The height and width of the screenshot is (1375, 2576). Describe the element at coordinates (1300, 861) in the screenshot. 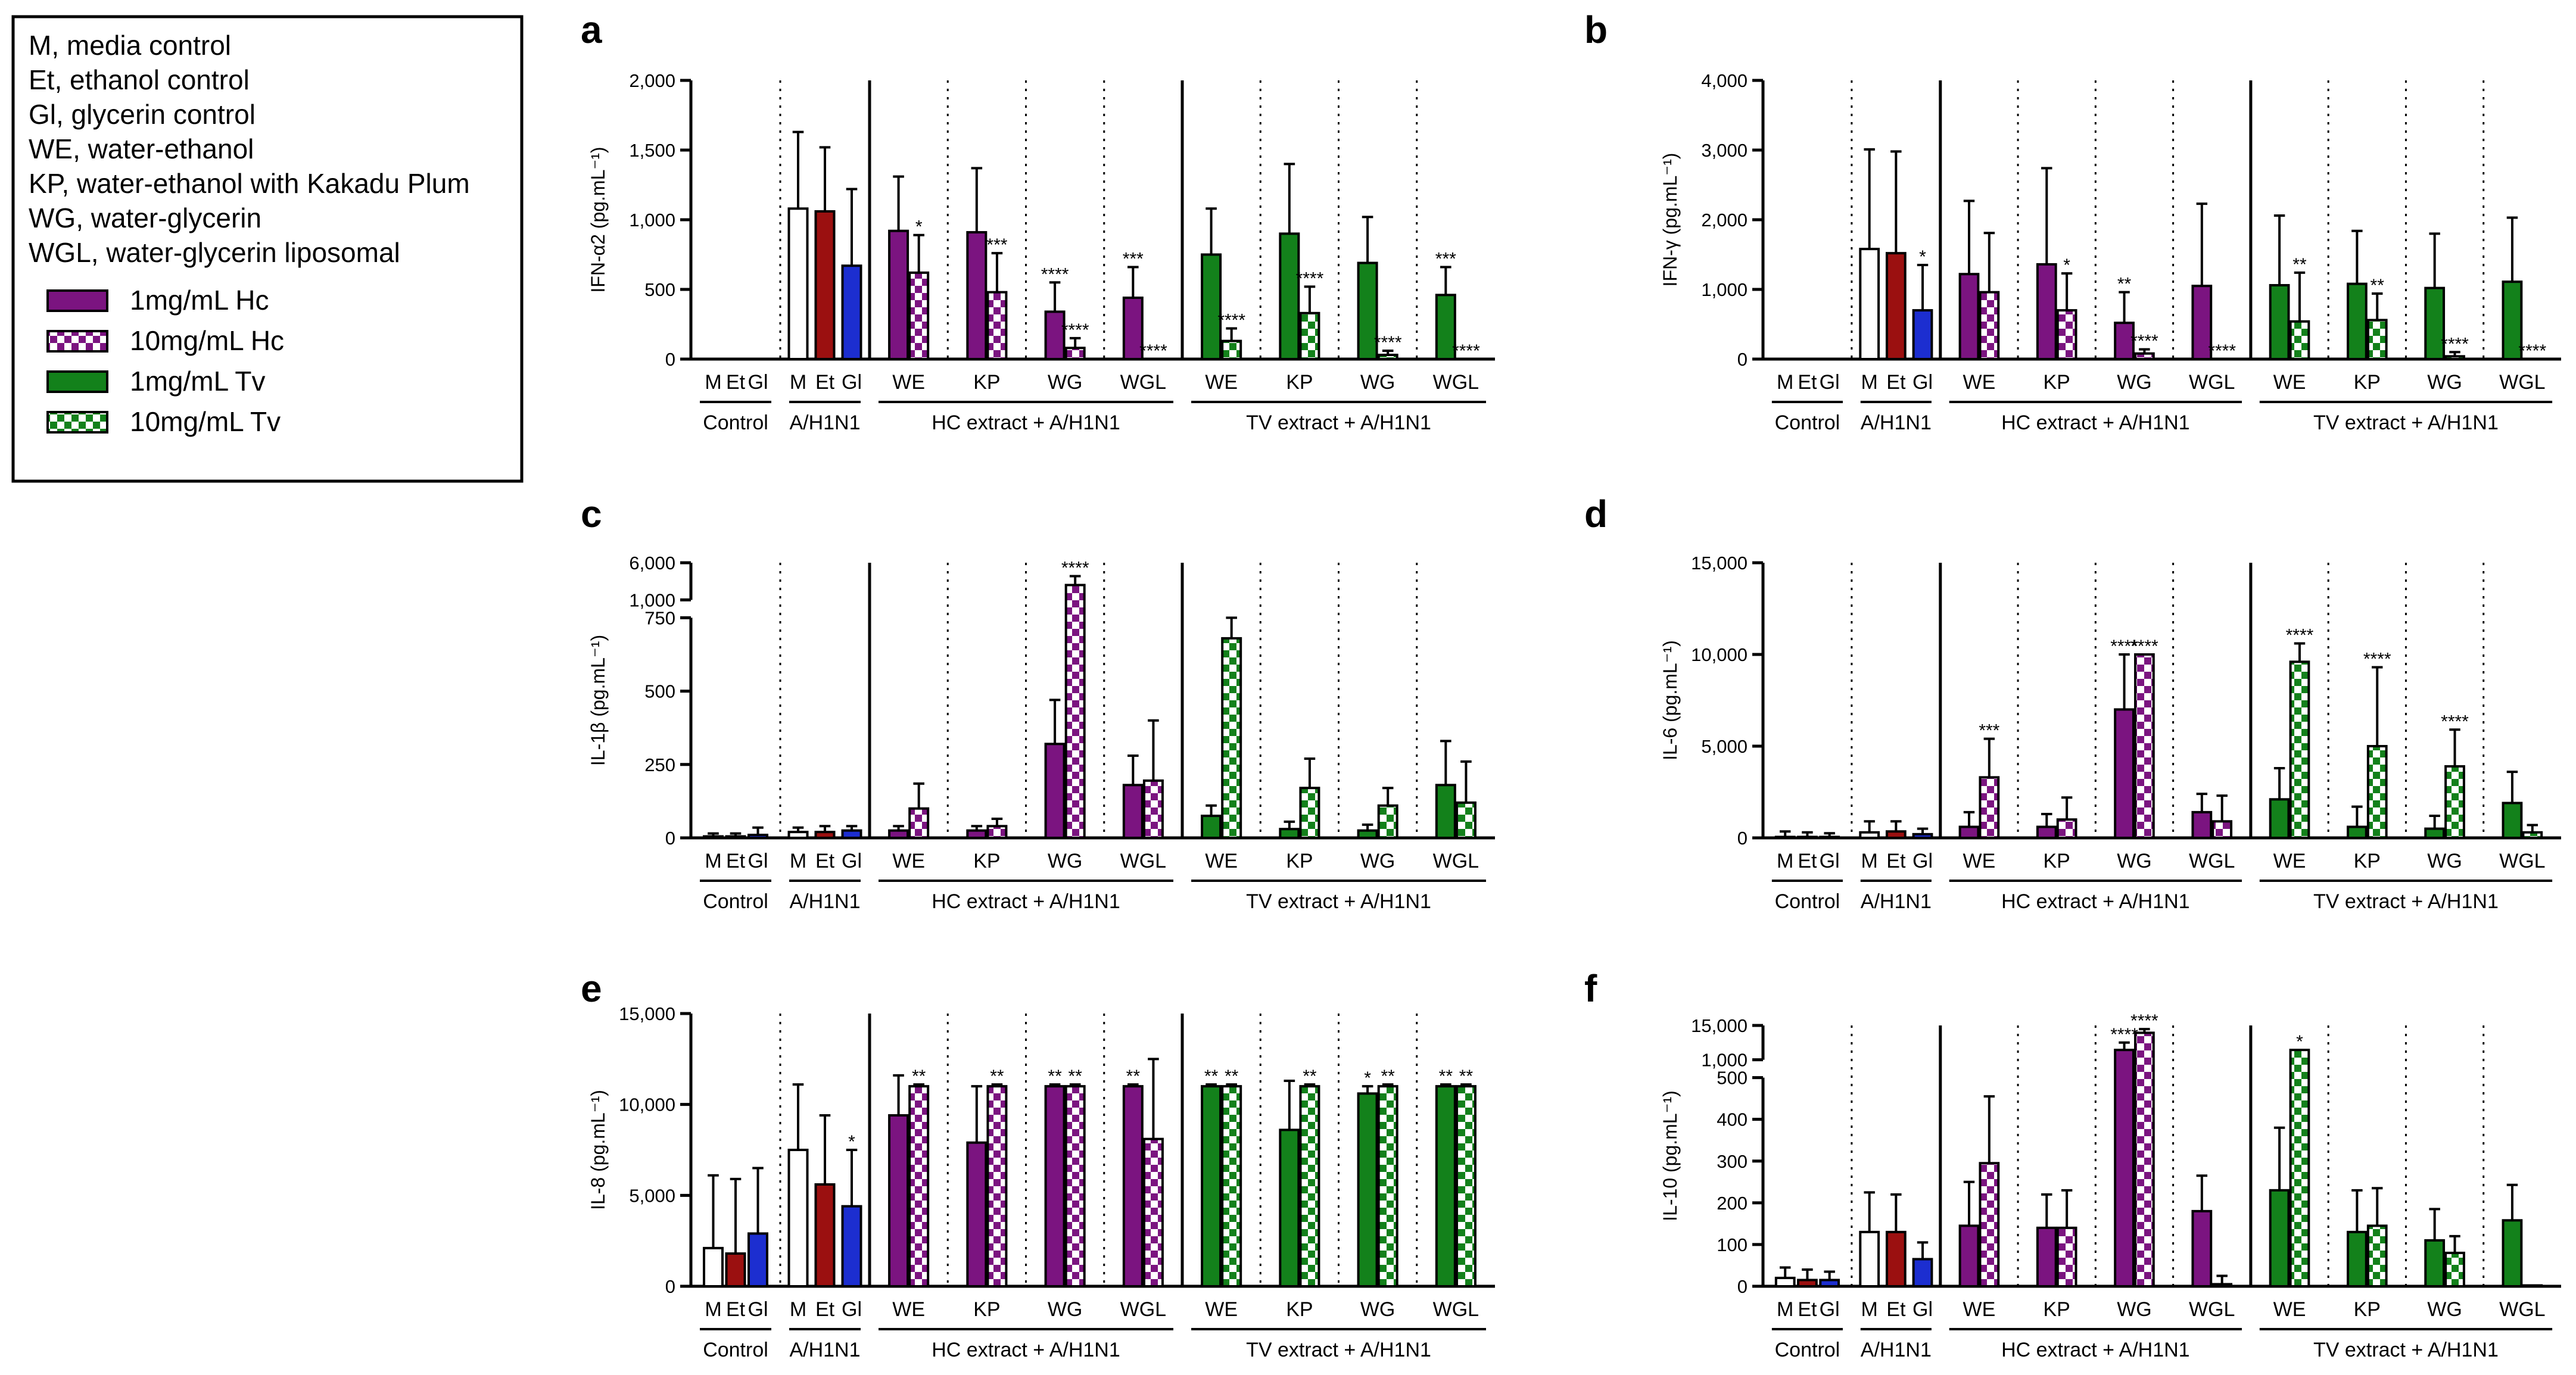

I see `x-tick-label-tv: KP` at that location.